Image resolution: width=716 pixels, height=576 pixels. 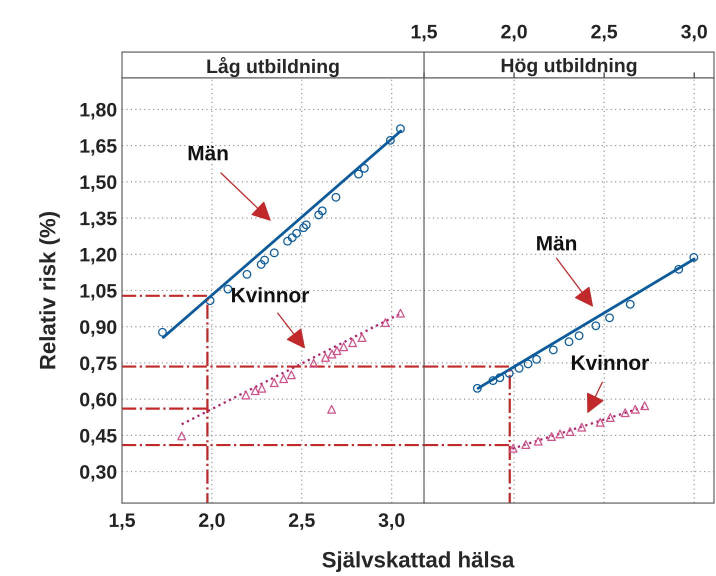 I want to click on chart-title: Låg utbildning, so click(x=273, y=67).